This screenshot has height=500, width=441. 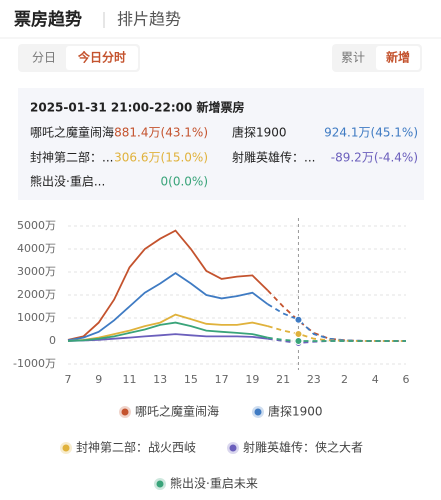 I want to click on x-tick-label: 13, so click(x=160, y=379).